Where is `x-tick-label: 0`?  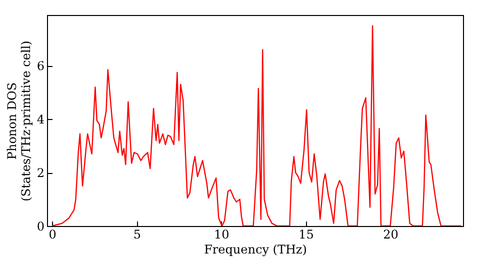
x-tick-label: 0 is located at coordinates (52, 235).